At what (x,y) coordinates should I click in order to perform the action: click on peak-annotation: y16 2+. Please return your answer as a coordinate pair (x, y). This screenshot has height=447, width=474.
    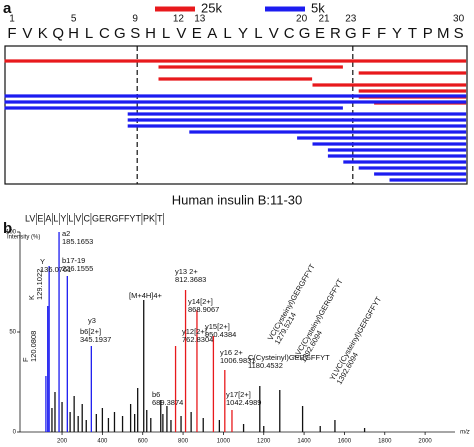
    Looking at the image, I should click on (231, 352).